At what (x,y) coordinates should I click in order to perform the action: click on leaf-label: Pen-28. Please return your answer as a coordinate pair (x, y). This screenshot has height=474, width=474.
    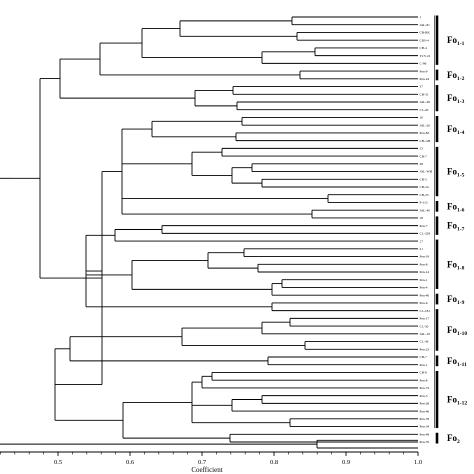
    Looking at the image, I should click on (425, 404).